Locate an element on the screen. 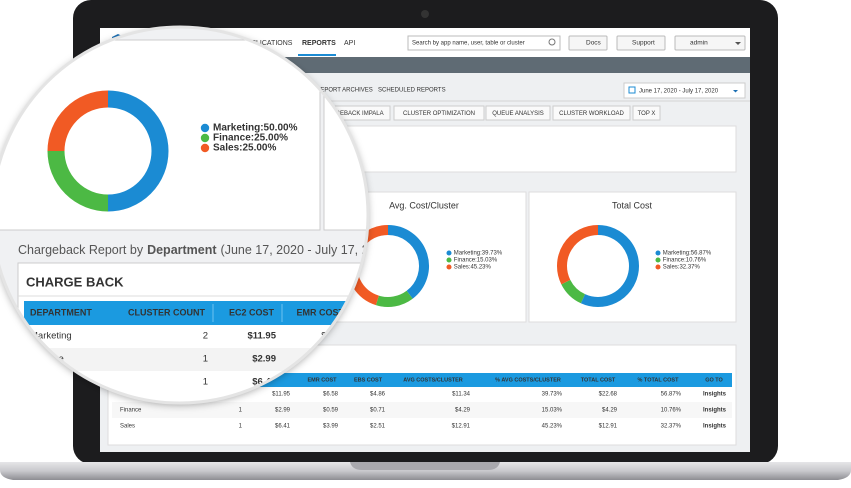 The image size is (851, 488). legend-label: Marketing:56.87% is located at coordinates (687, 254).